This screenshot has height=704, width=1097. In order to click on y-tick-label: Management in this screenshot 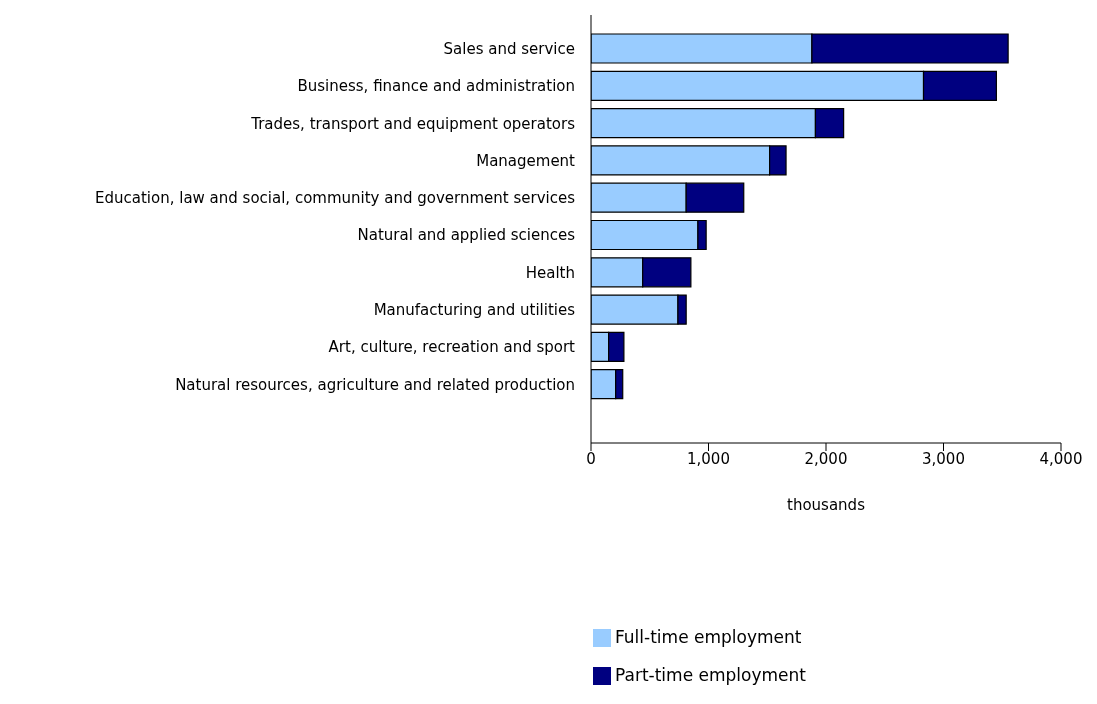, I will do `click(526, 160)`.